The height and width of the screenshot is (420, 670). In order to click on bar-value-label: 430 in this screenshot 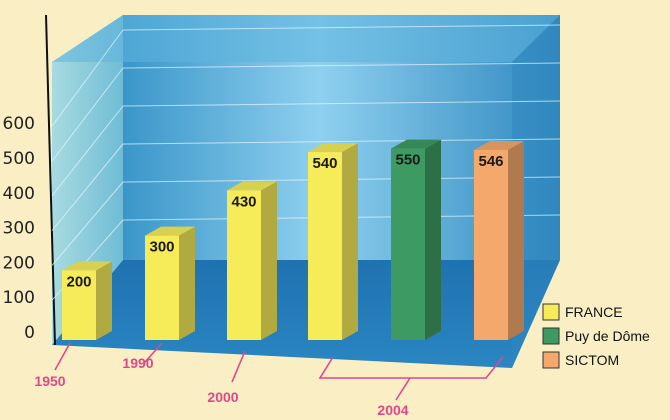, I will do `click(243, 201)`.